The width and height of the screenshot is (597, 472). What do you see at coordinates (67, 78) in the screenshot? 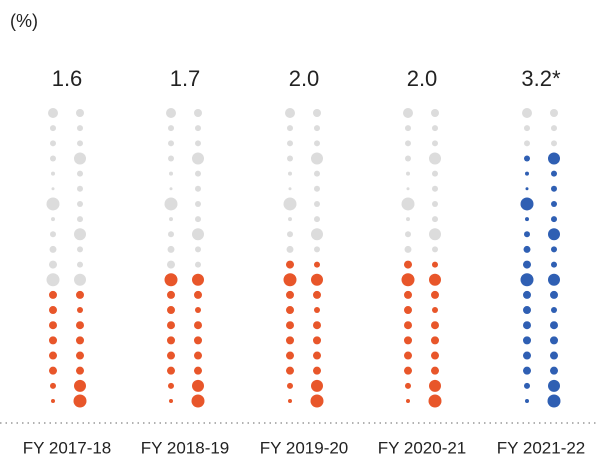
I see `value-label: 1.6` at bounding box center [67, 78].